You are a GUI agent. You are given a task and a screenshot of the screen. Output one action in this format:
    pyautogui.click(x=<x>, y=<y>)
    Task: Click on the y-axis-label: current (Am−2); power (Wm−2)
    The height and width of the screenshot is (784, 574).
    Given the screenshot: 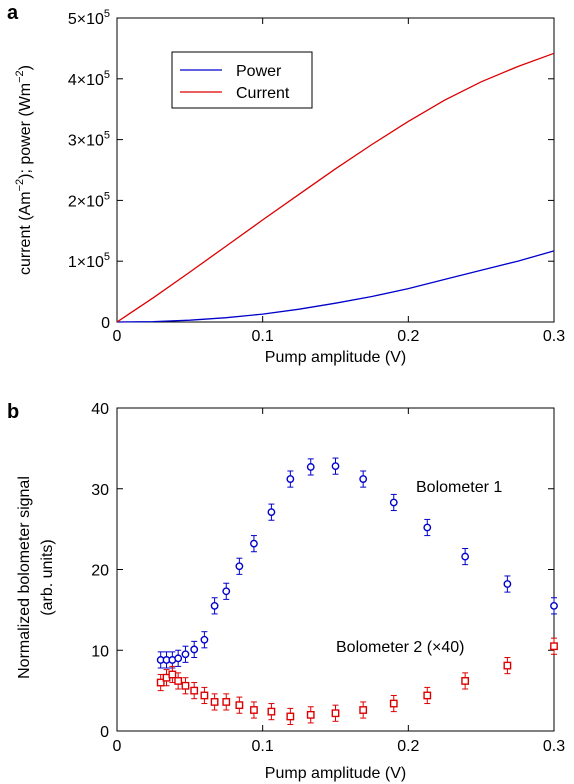 What is the action you would take?
    pyautogui.click(x=24, y=170)
    